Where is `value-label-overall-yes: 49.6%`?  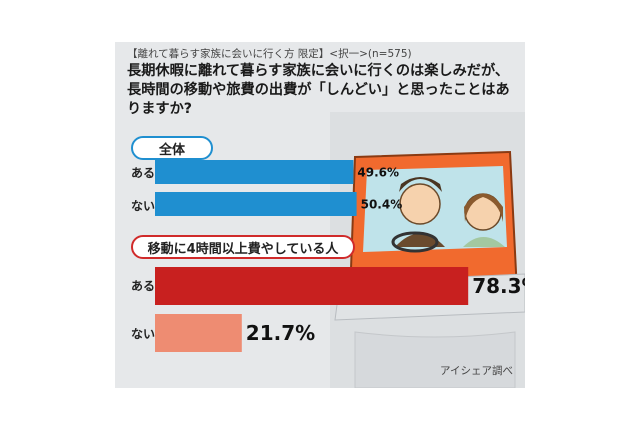 value-label-overall-yes: 49.6% is located at coordinates (378, 172).